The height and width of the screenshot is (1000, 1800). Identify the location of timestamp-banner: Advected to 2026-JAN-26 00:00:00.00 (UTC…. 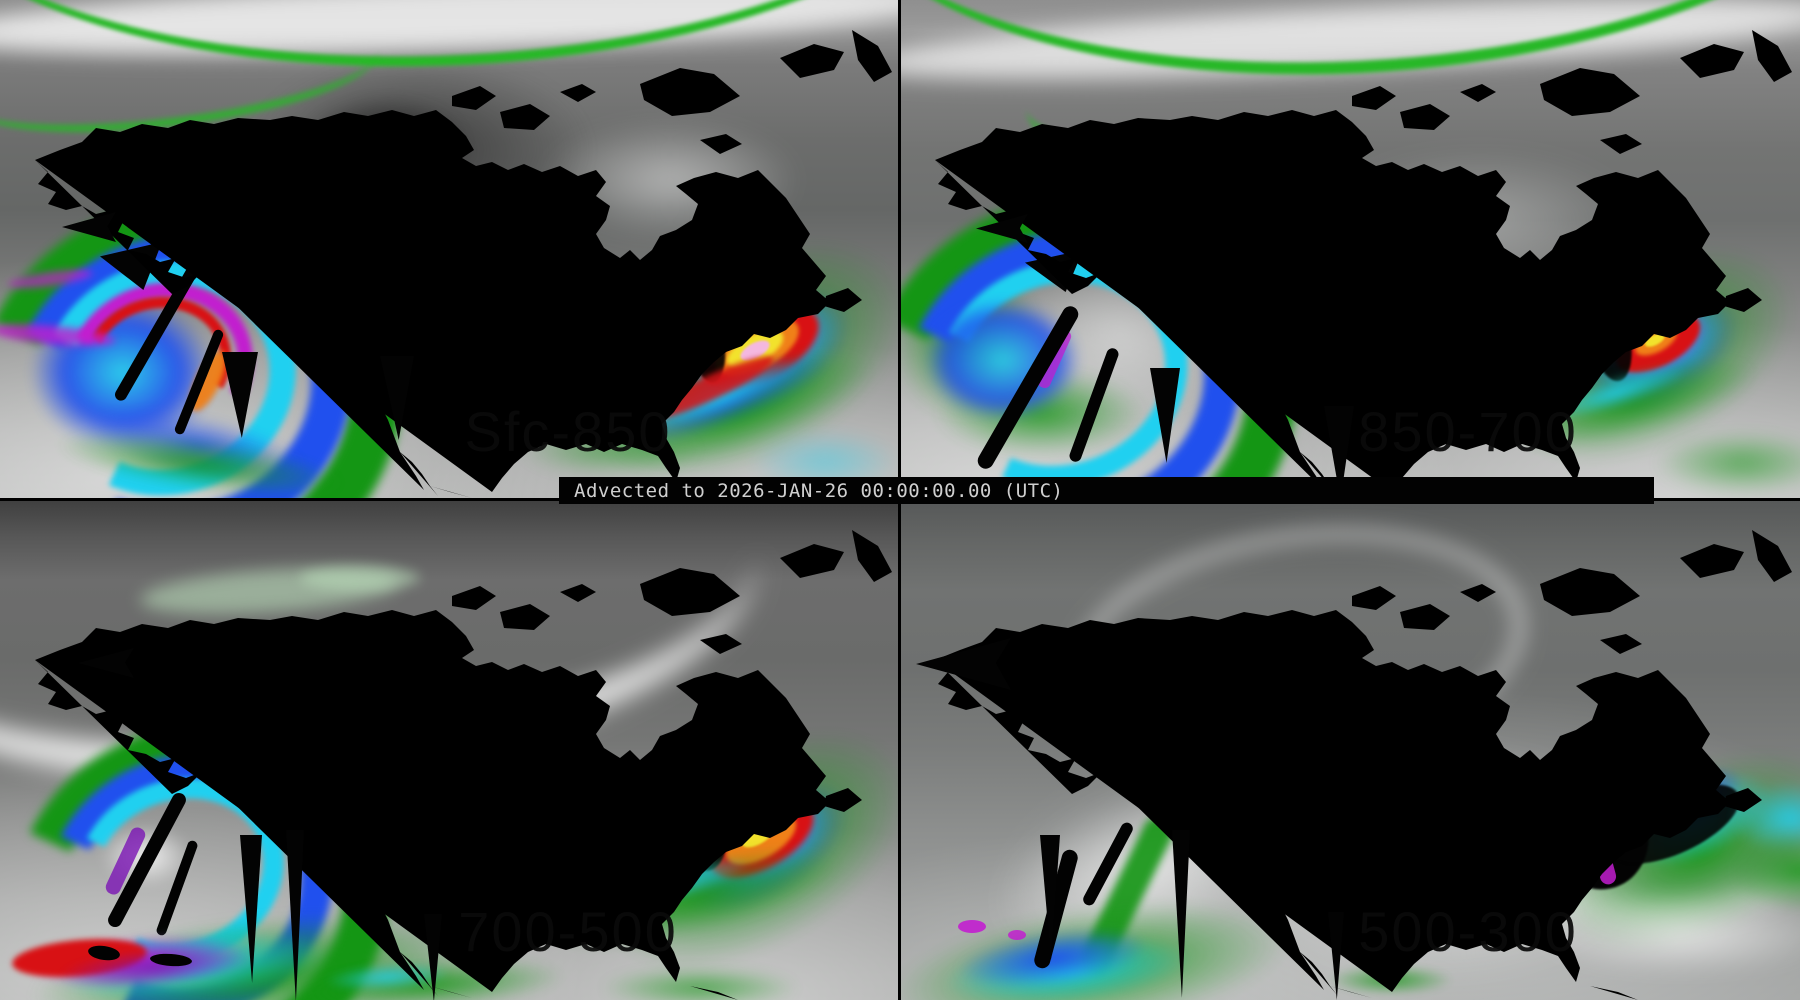
(1106, 490).